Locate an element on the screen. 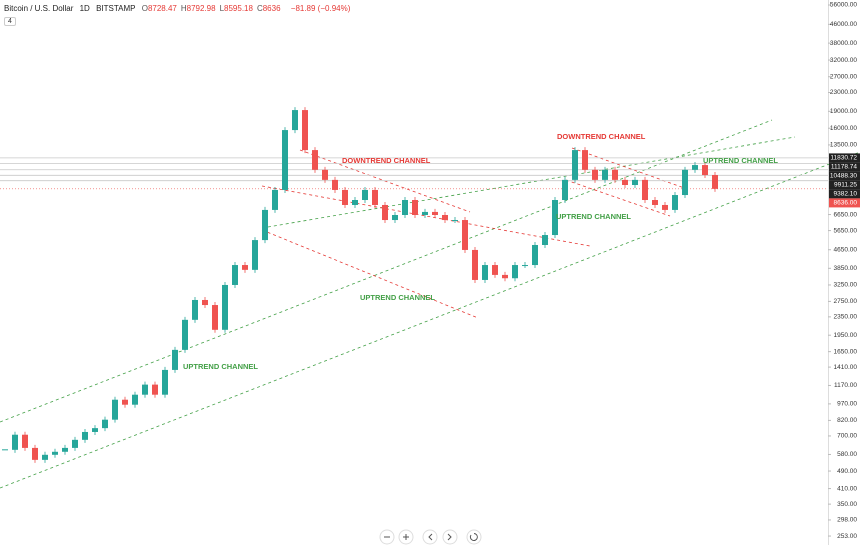 The height and width of the screenshot is (545, 860). toolbar is located at coordinates (430, 537).